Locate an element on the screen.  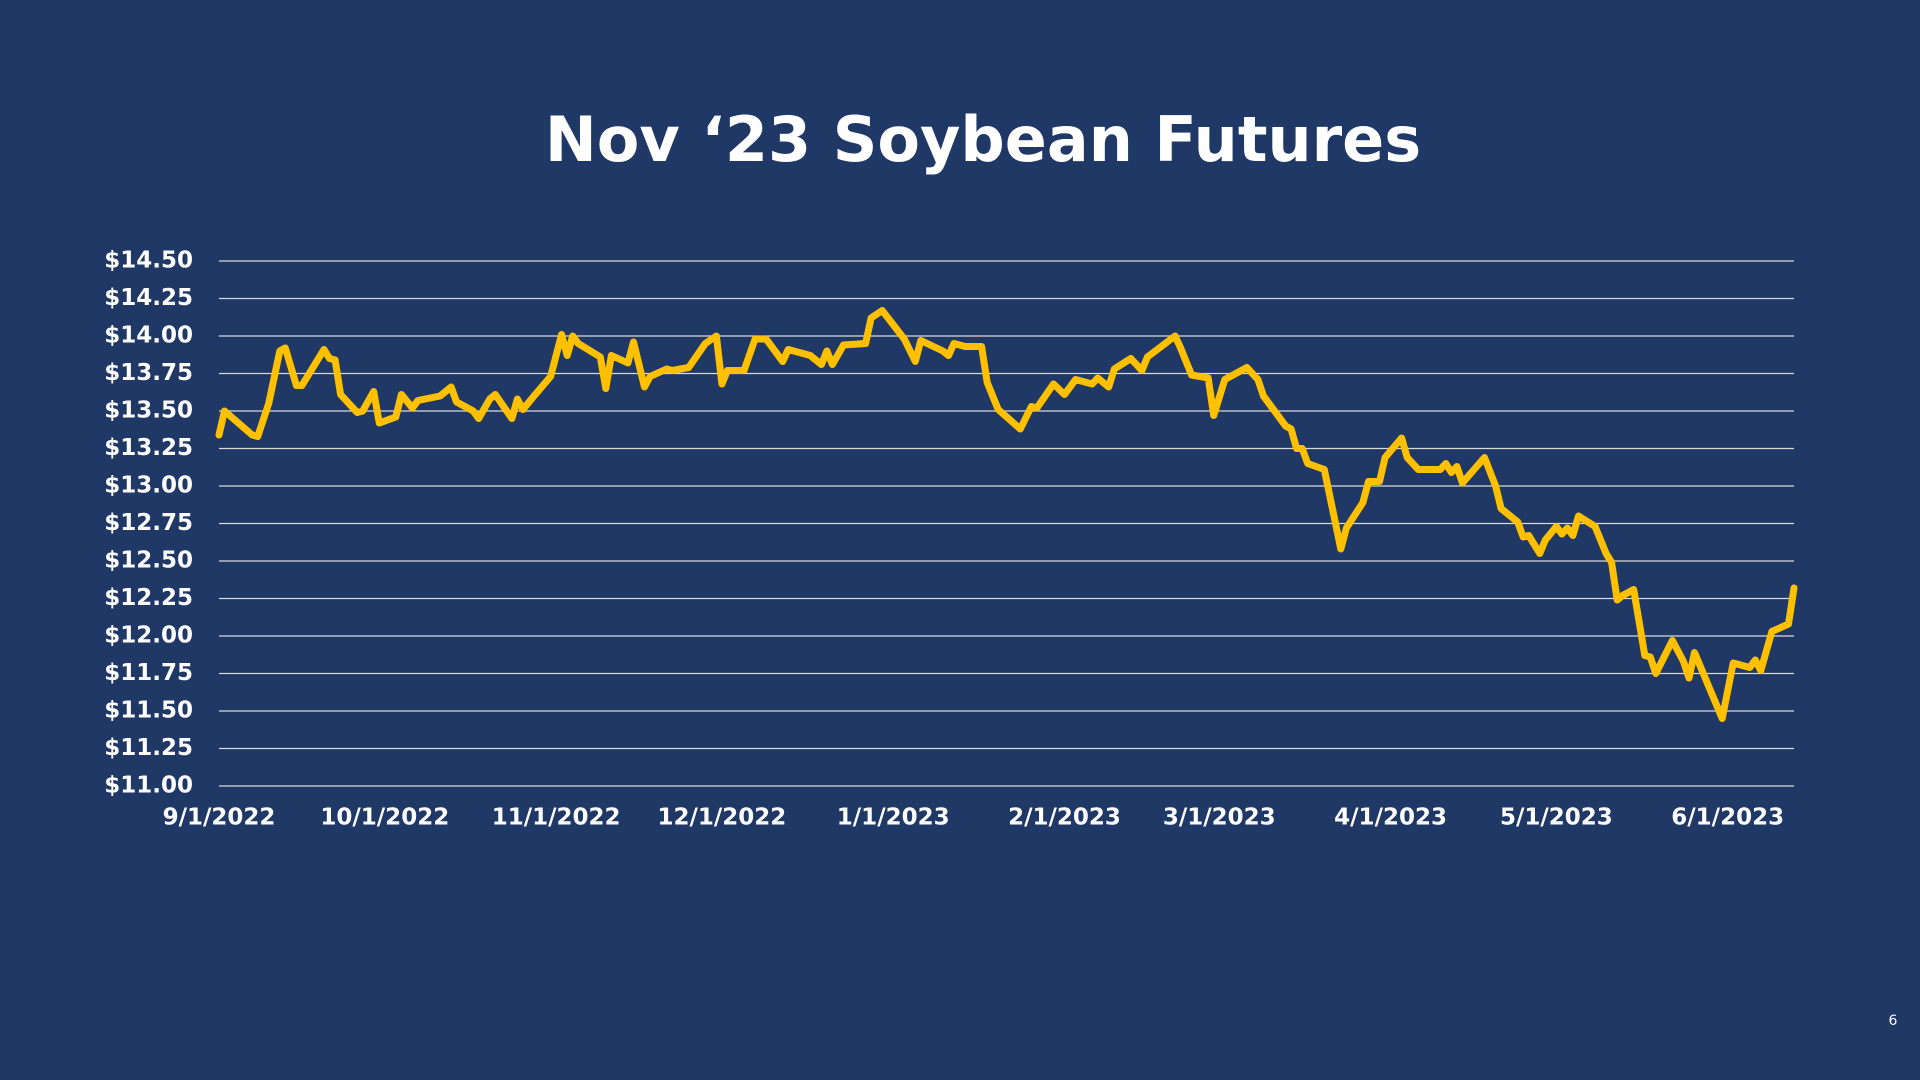
y-tick-label: $12.50 is located at coordinates (148, 561).